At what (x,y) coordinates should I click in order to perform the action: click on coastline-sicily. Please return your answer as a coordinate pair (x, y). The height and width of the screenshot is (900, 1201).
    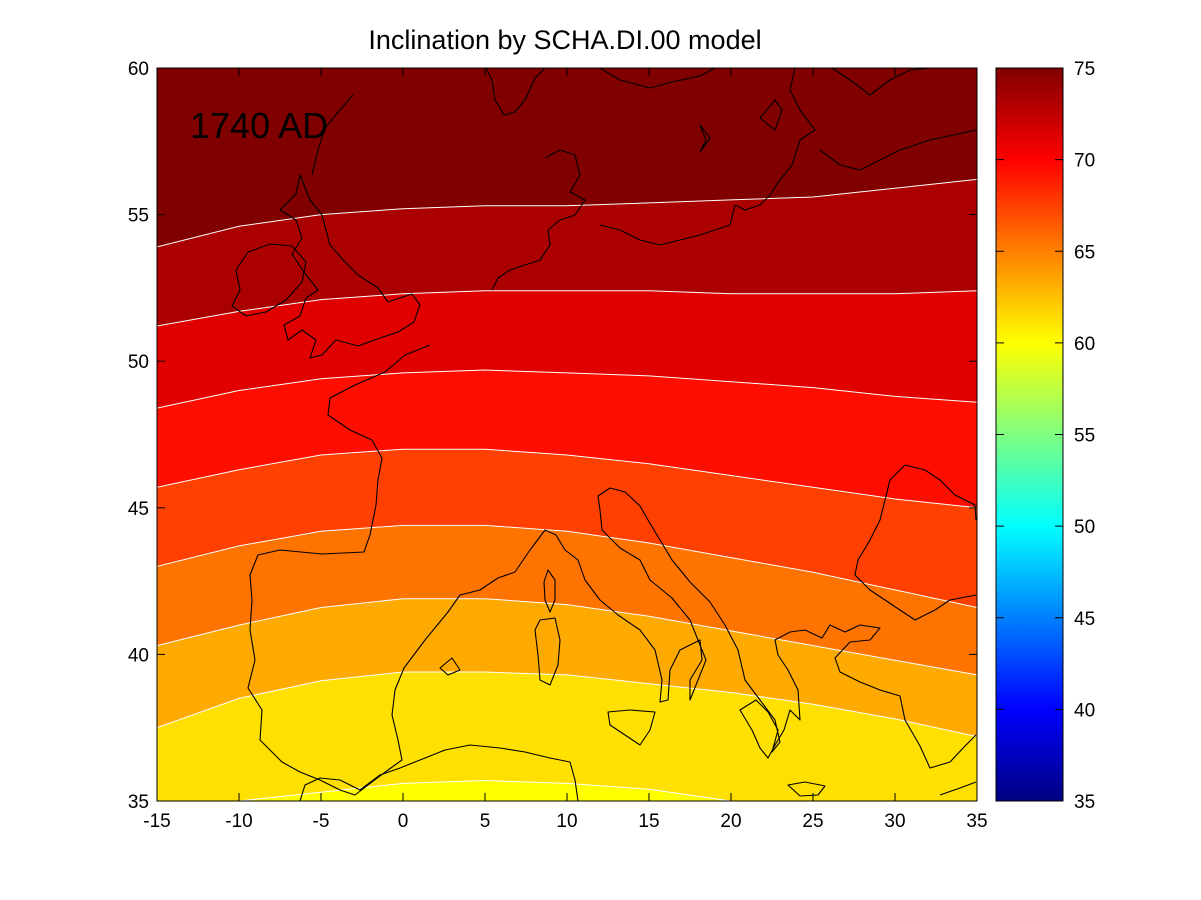
    Looking at the image, I should click on (631, 727).